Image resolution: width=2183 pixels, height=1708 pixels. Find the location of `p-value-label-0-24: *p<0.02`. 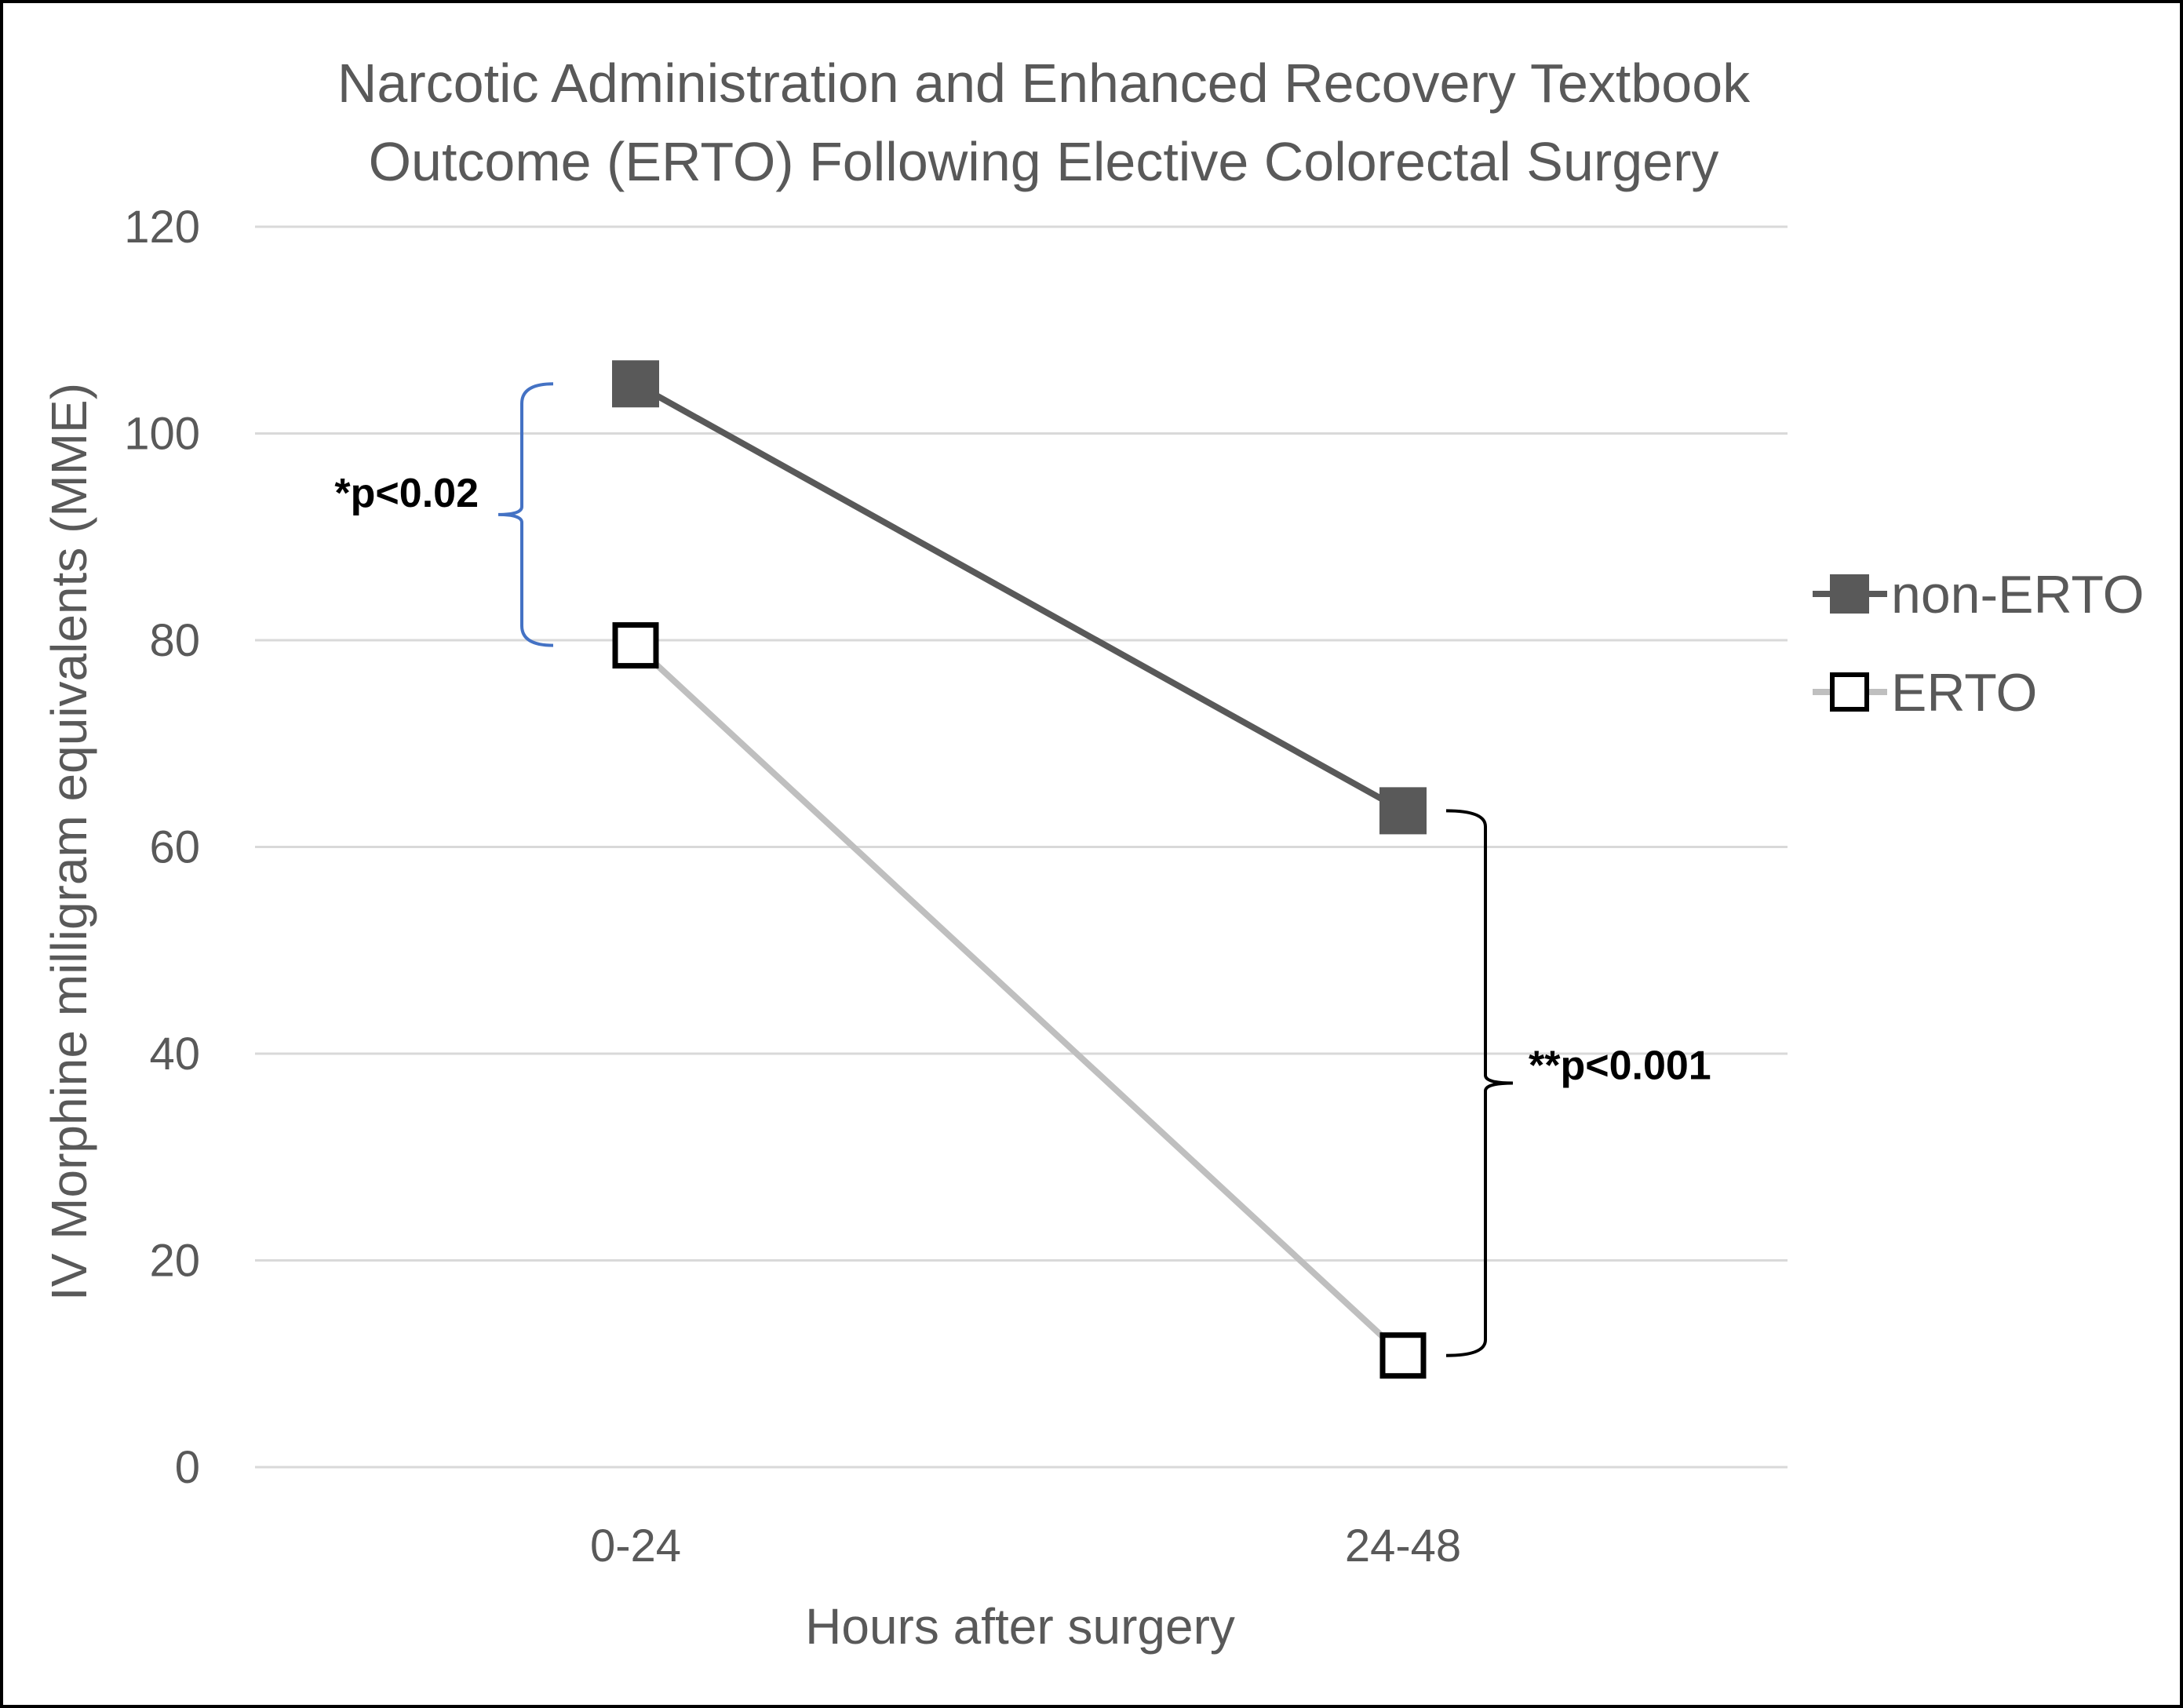

p-value-label-0-24: *p<0.02 is located at coordinates (407, 493).